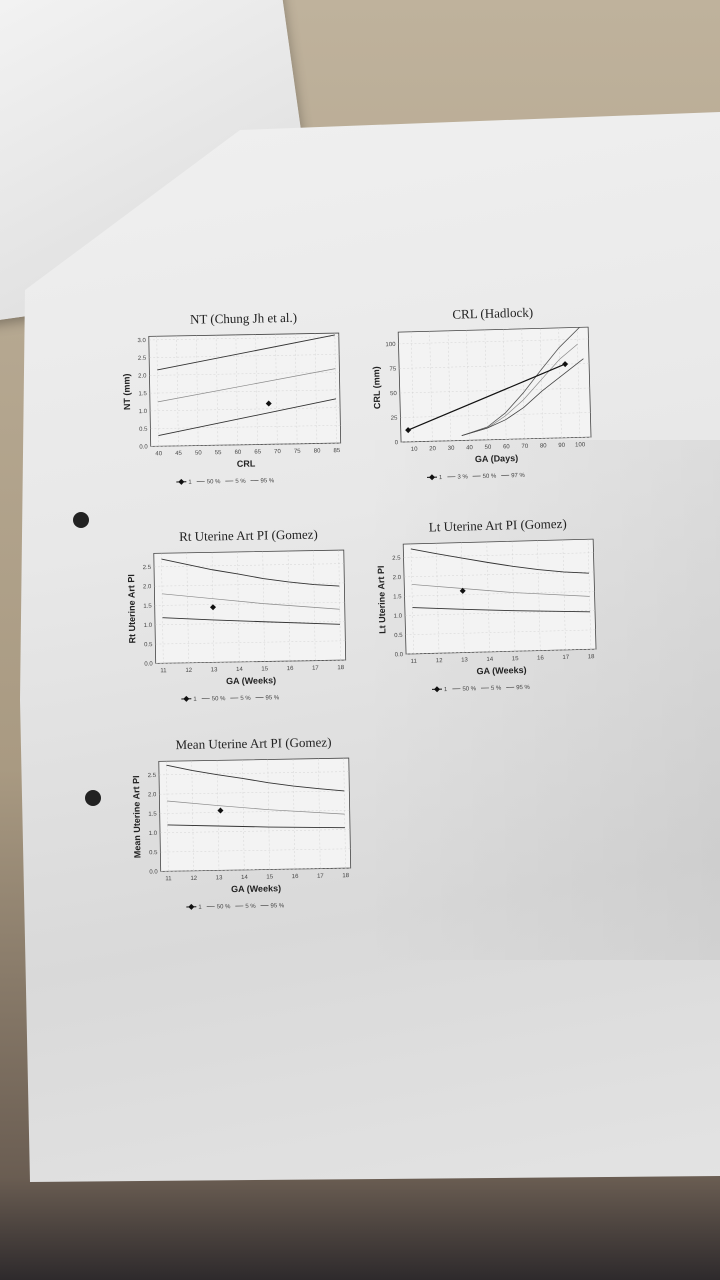  What do you see at coordinates (394, 419) in the screenshot?
I see `y-tick-label: 25` at bounding box center [394, 419].